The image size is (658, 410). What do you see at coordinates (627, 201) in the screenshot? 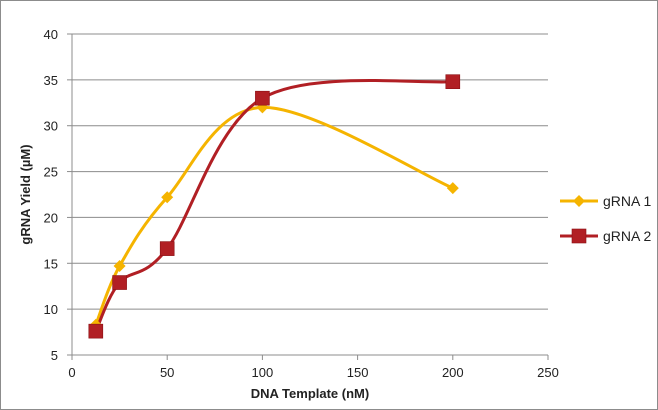
I see `legend-label-1: gRNA 1` at bounding box center [627, 201].